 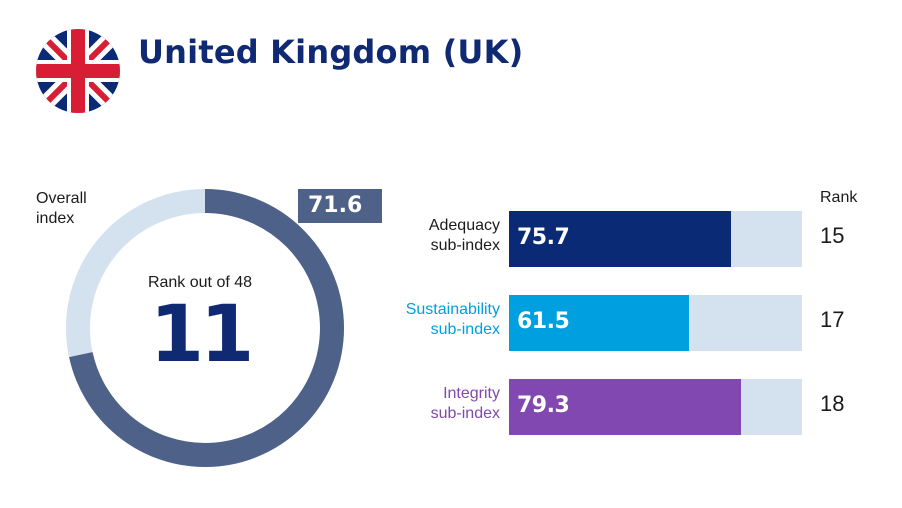 I want to click on overall-label-line1: Overall, so click(x=61, y=198).